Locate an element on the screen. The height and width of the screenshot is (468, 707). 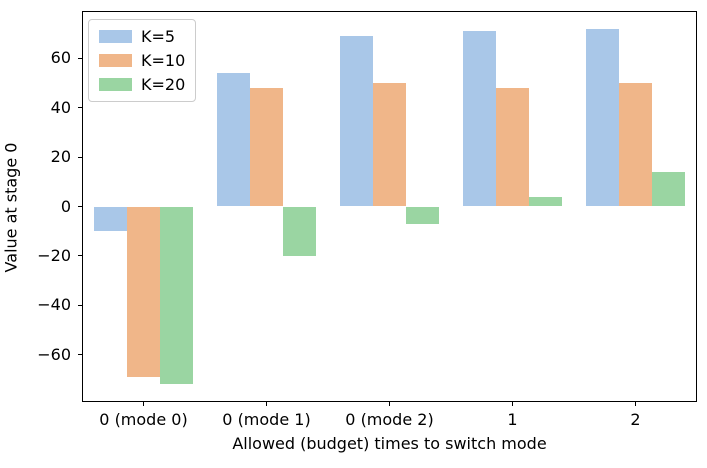
y-tick-label: −20 is located at coordinates (54, 255).